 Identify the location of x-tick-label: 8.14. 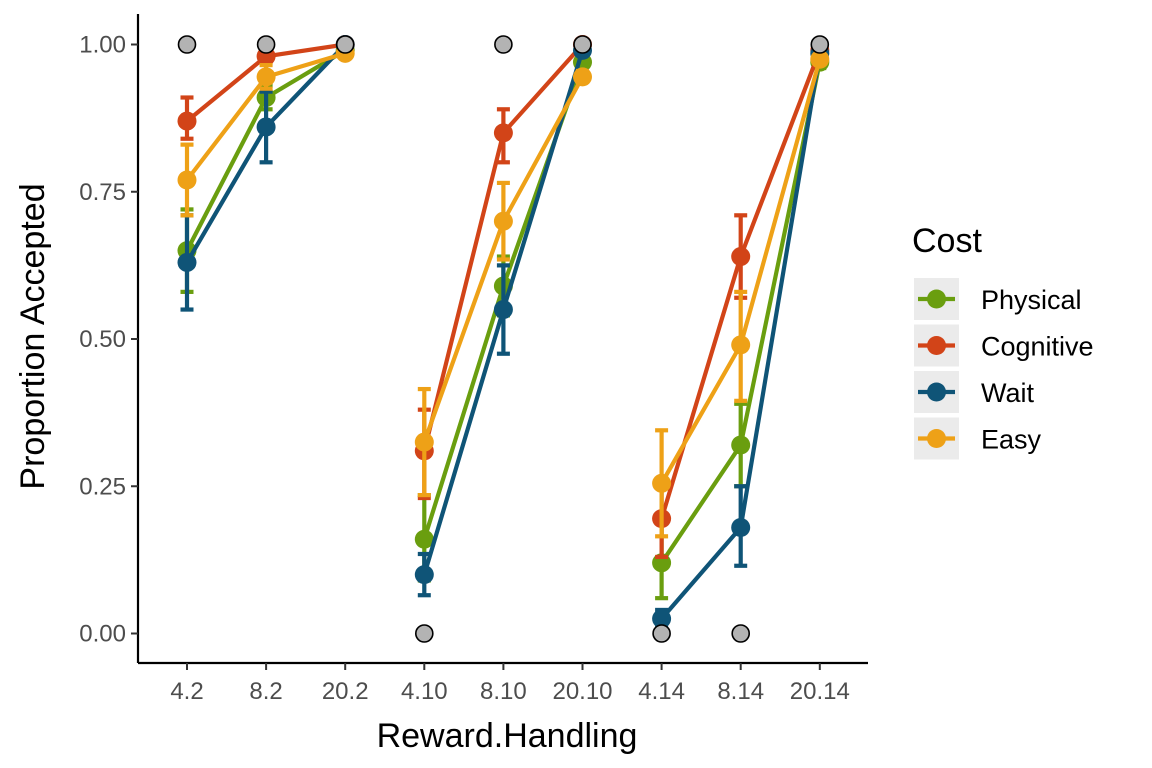
(740, 691).